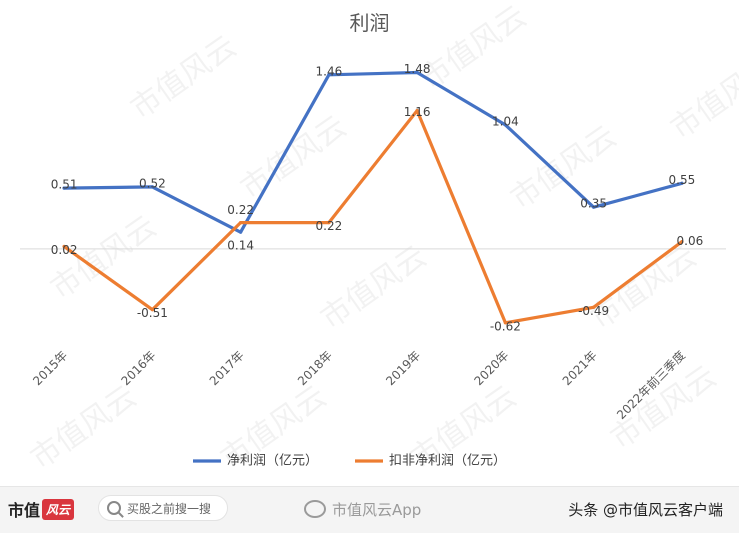 The height and width of the screenshot is (533, 739). I want to click on x-tick-label: 2021年, so click(580, 368).